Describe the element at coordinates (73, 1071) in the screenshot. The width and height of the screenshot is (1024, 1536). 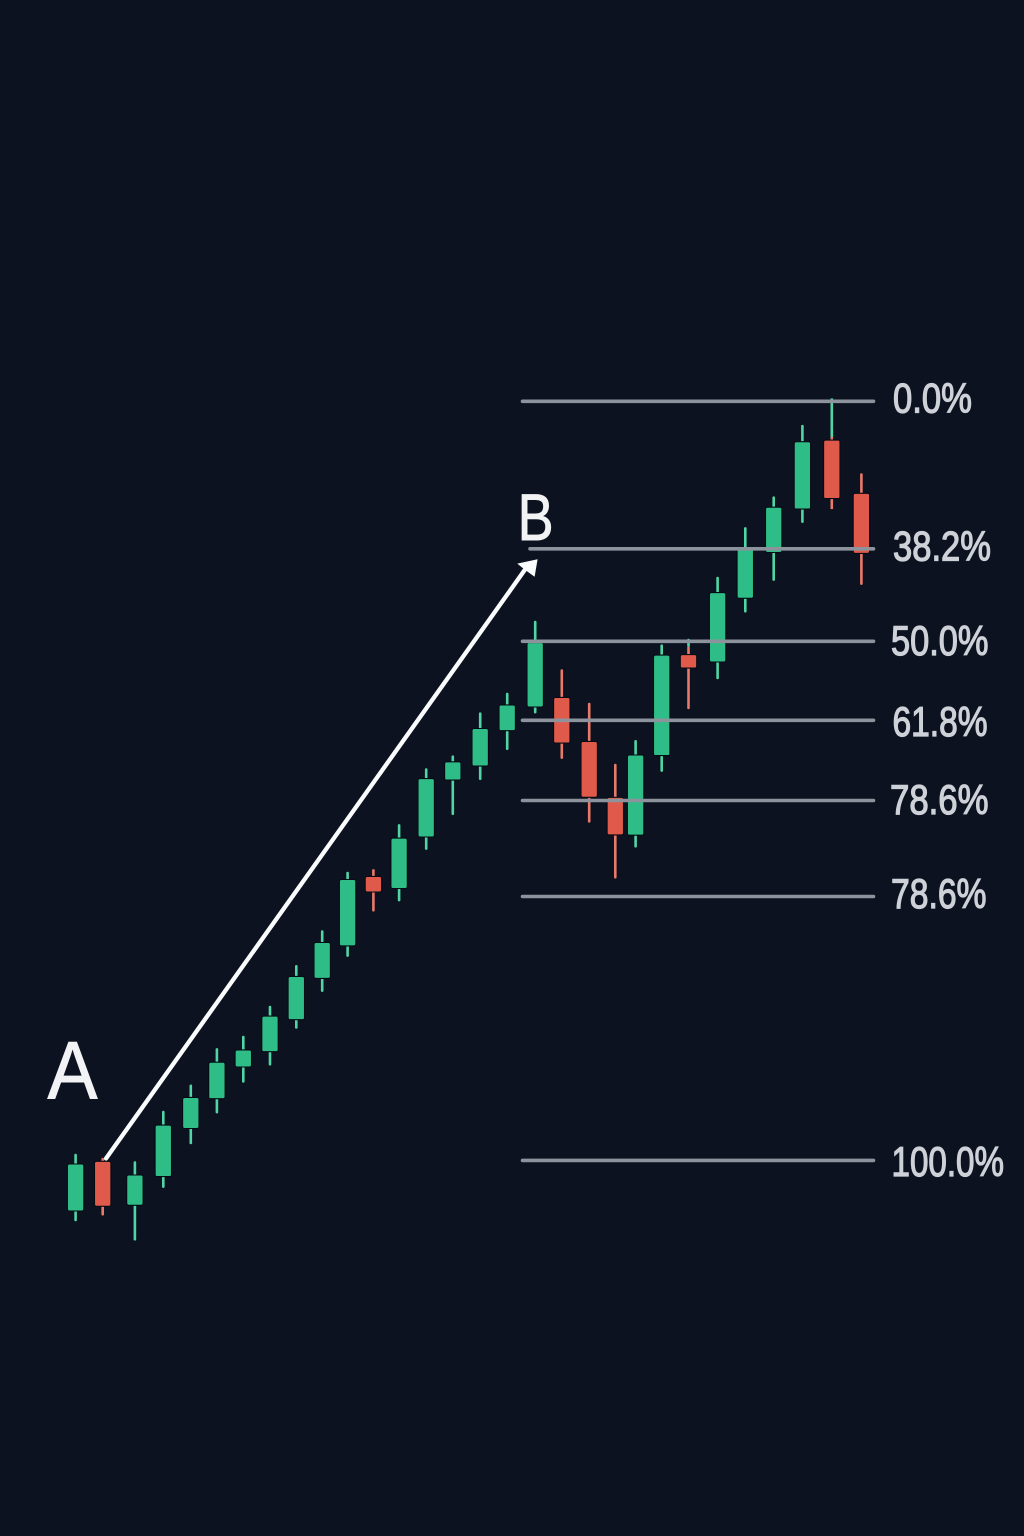
I see `svg-text: A` at that location.